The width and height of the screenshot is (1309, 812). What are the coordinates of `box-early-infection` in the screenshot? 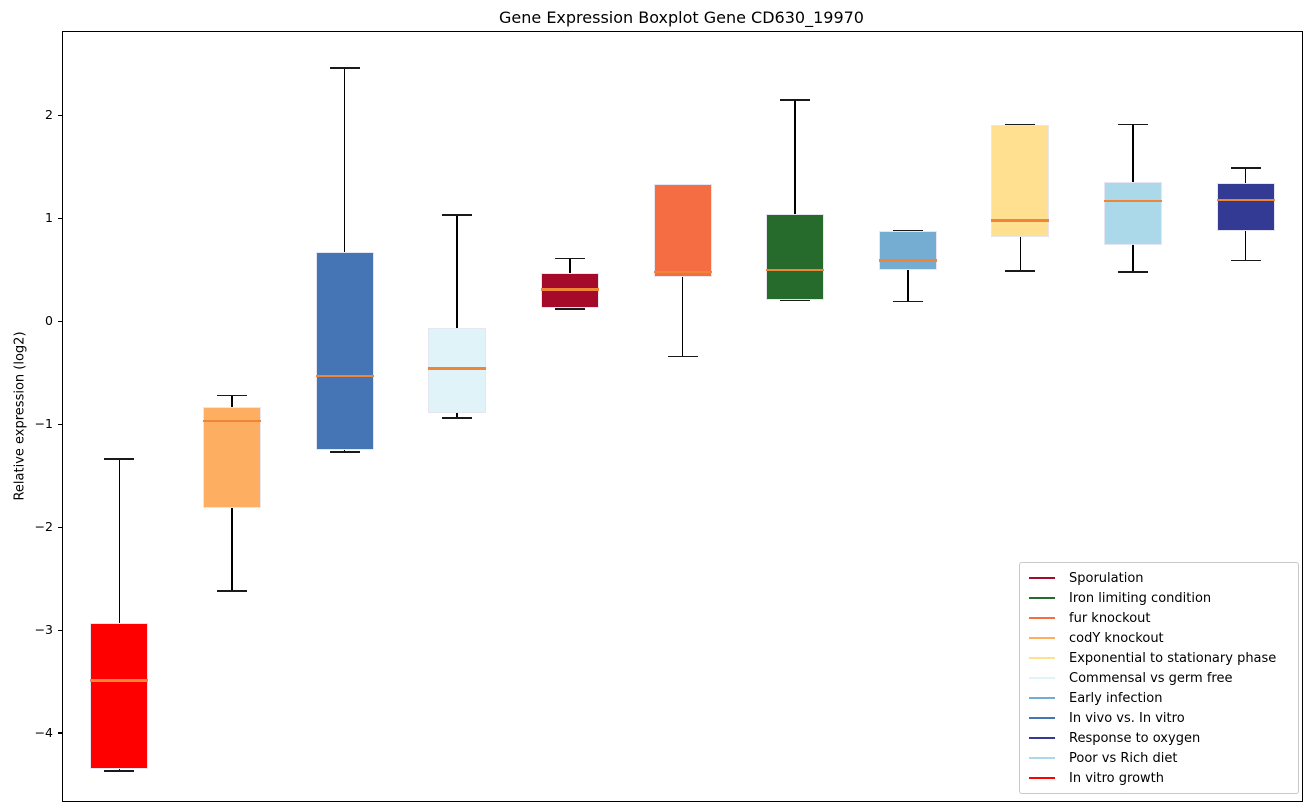 It's located at (907, 250).